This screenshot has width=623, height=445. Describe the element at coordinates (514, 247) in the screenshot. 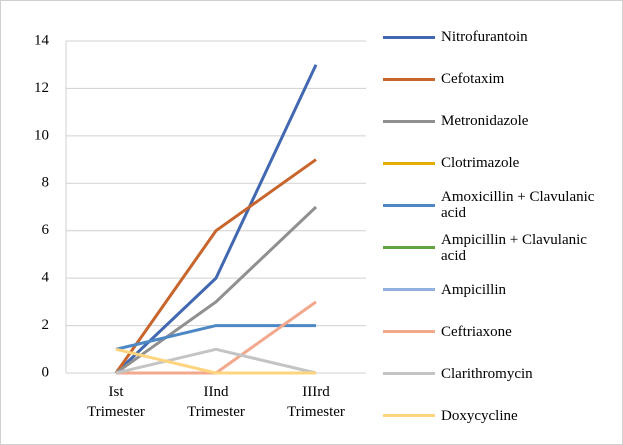

I see `legend-label: Ampicillin + Clavulanic acid` at that location.